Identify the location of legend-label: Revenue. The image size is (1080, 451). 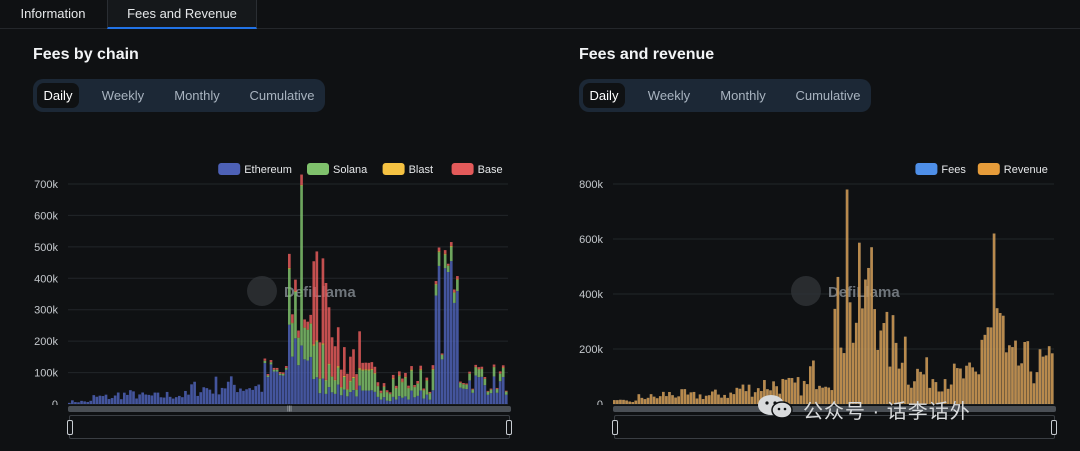
(1026, 170).